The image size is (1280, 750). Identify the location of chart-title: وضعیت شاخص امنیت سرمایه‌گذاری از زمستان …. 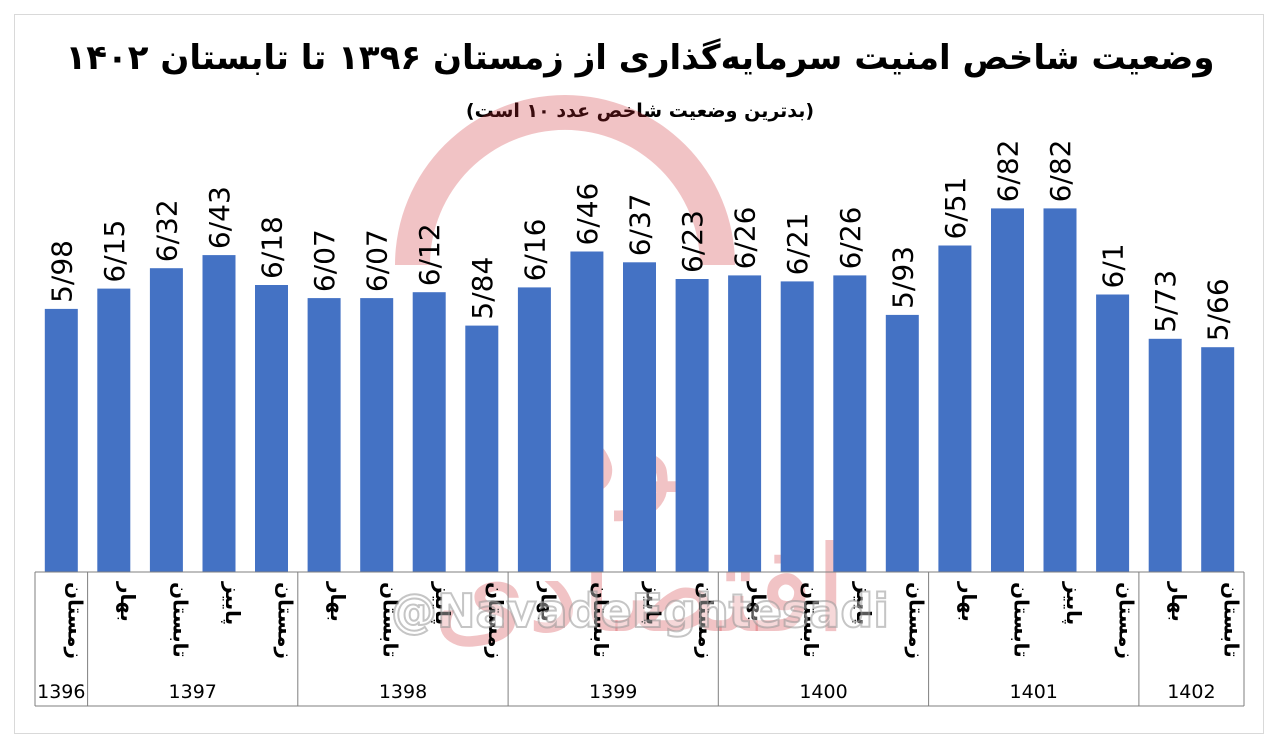
(640, 58).